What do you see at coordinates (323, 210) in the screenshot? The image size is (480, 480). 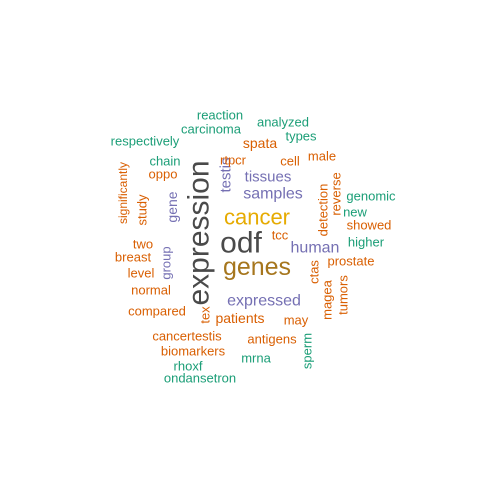 I see `word-detection: detection` at bounding box center [323, 210].